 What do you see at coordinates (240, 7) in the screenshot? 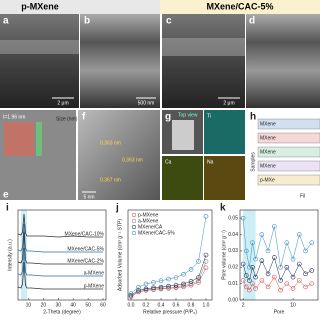
I see `header-right-bg` at bounding box center [240, 7].